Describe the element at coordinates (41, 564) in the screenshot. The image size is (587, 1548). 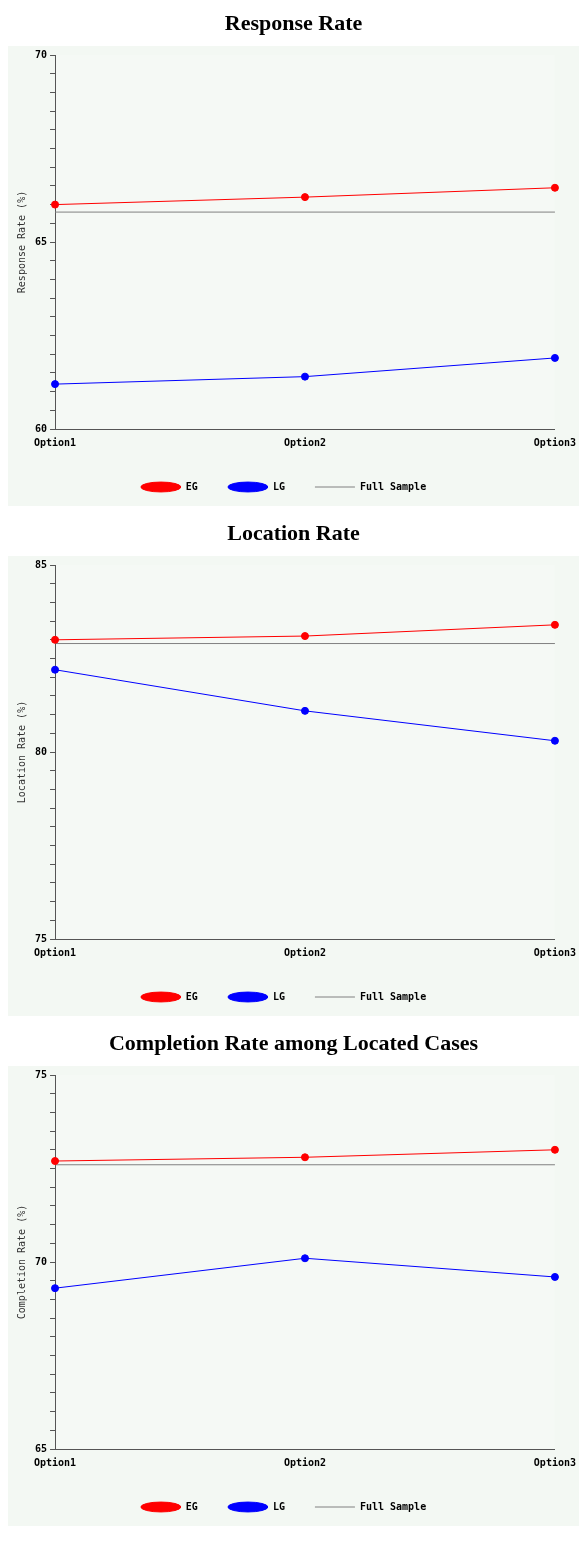
I see `y-tick-label: 85` at that location.